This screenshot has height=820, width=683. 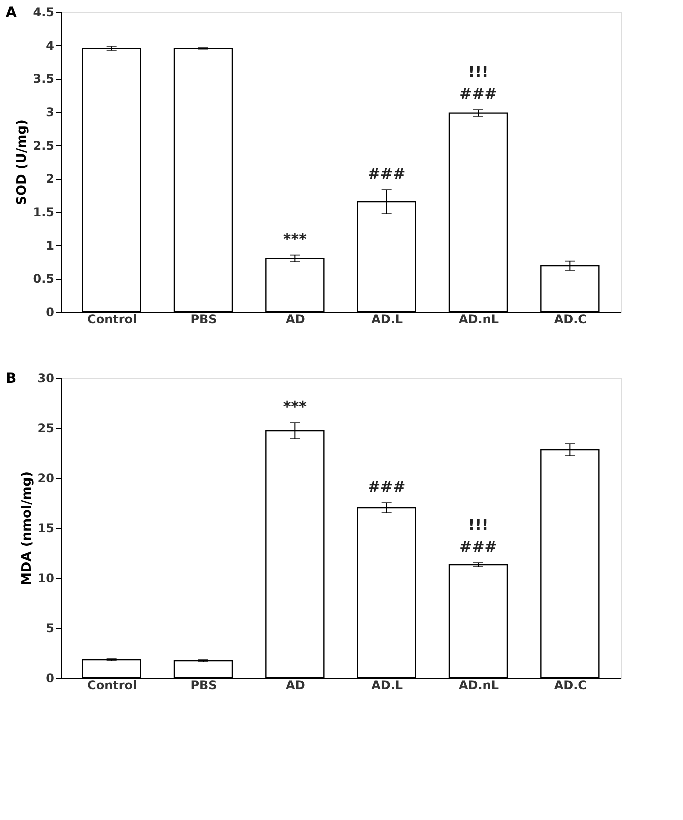 What do you see at coordinates (43, 79) in the screenshot?
I see `y-tick-label: 3.5` at bounding box center [43, 79].